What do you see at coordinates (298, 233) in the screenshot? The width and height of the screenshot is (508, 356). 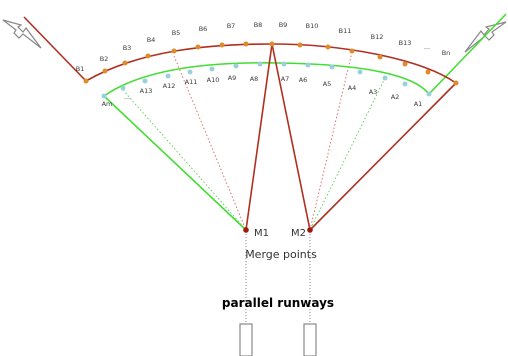 I see `label-m2: M2` at bounding box center [298, 233].